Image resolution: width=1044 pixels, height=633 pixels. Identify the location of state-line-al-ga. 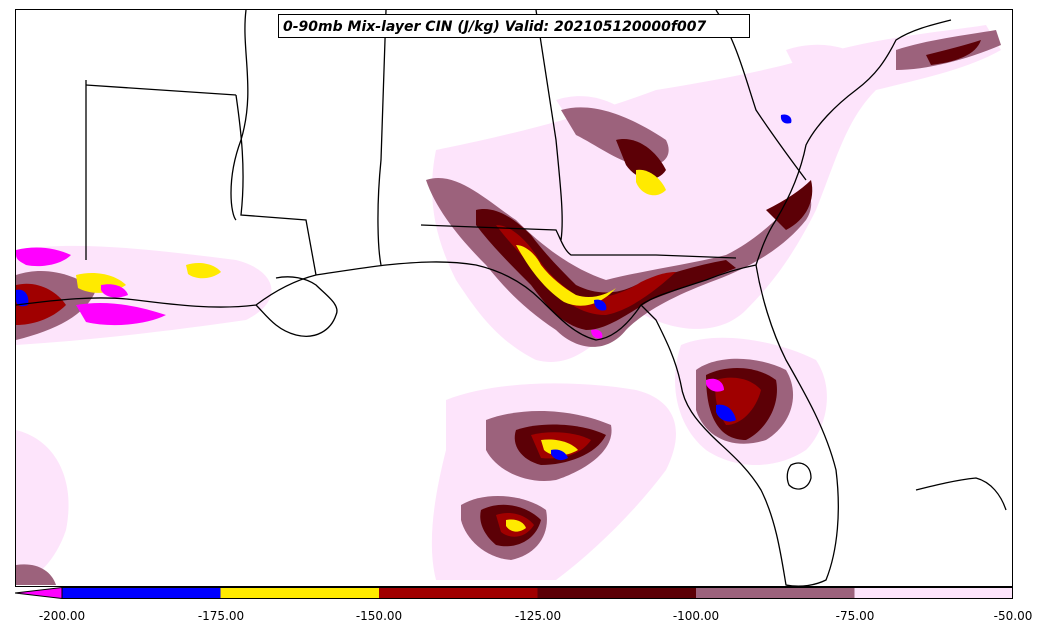
(549, 125).